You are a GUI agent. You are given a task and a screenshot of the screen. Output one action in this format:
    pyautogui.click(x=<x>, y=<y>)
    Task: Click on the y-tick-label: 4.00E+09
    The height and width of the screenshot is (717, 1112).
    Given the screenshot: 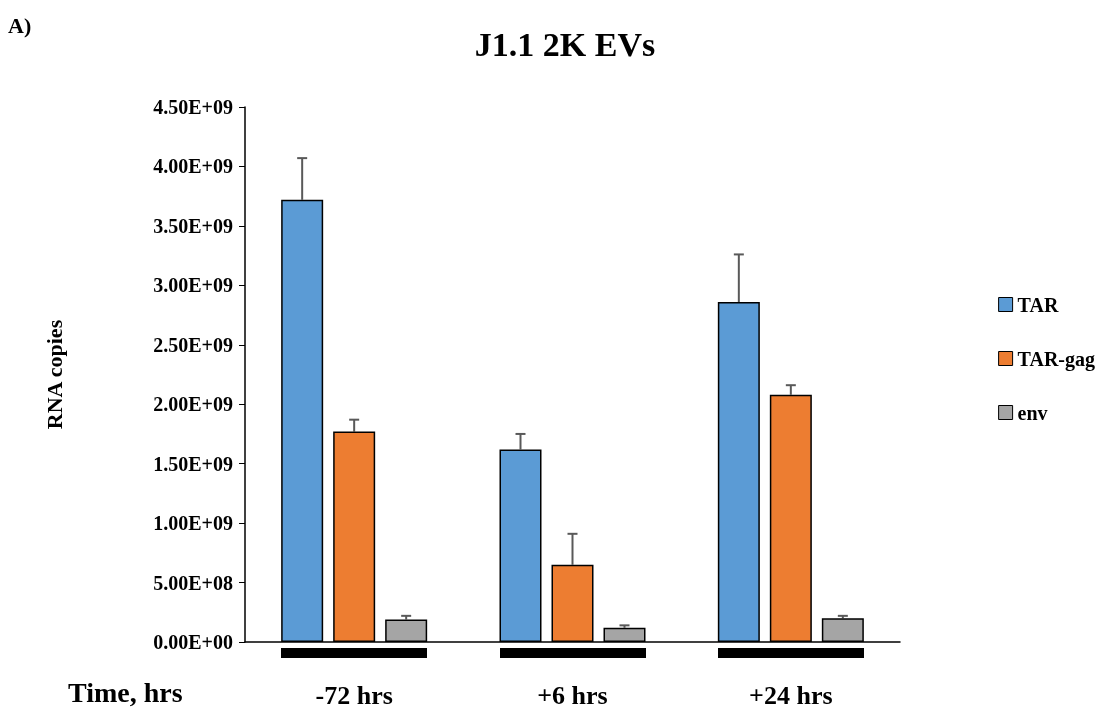 What is the action you would take?
    pyautogui.click(x=193, y=166)
    